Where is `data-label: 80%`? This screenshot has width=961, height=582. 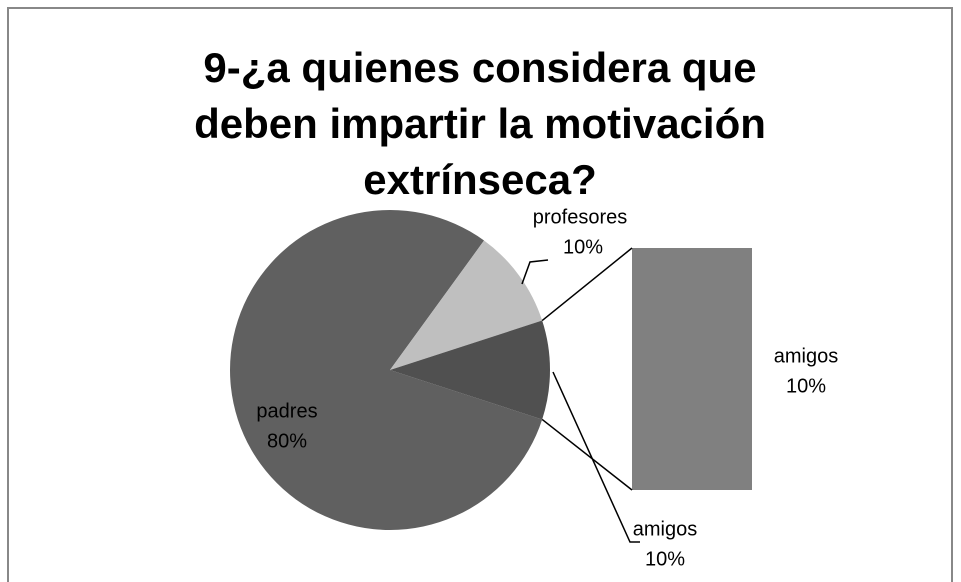
data-label: 80% is located at coordinates (287, 441).